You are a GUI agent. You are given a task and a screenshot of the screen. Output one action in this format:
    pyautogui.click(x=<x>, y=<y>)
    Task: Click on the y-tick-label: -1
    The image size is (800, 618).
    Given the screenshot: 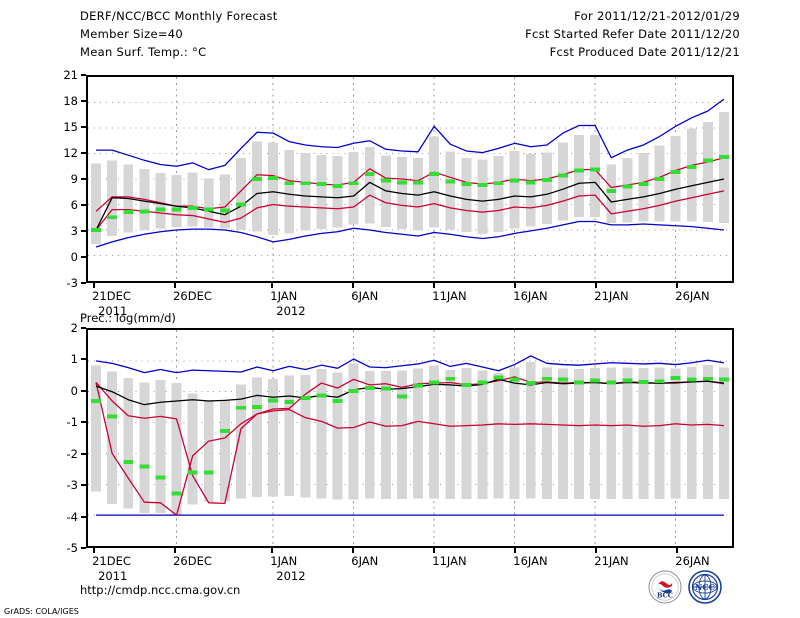 What is the action you would take?
    pyautogui.click(x=72, y=422)
    